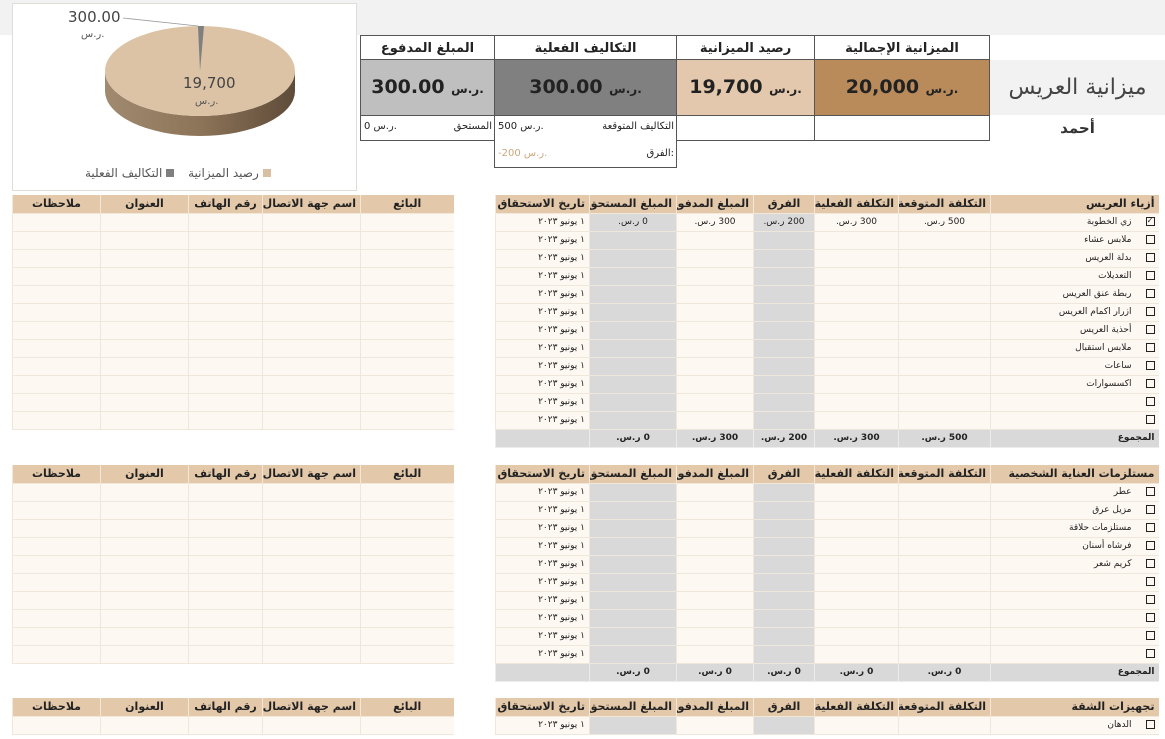 This screenshot has width=1165, height=739. I want to click on owner-name: أحمد, so click(1077, 128).